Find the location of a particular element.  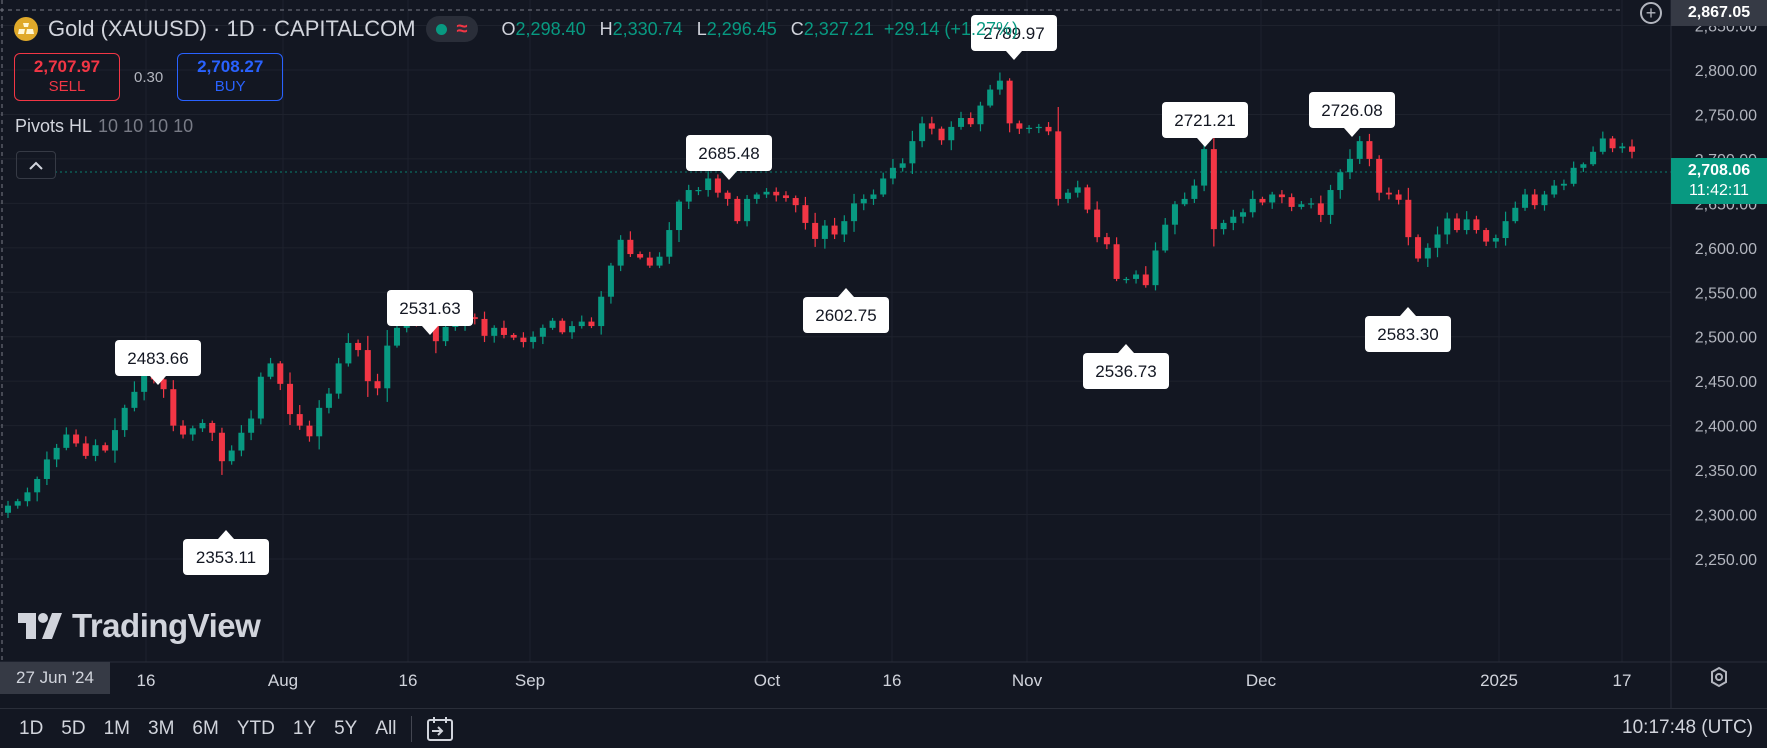

time-tick-label: Nov is located at coordinates (1027, 680).